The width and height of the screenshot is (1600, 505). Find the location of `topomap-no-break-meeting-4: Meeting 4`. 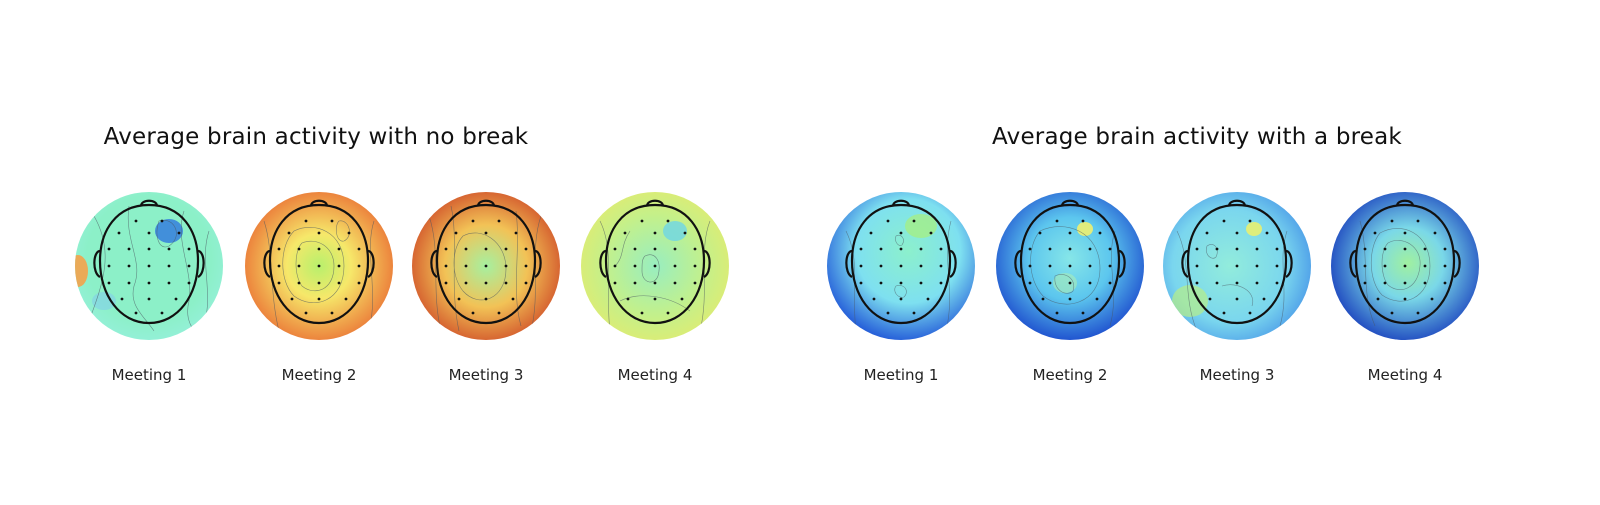

topomap-no-break-meeting-4: Meeting 4 is located at coordinates (655, 287).